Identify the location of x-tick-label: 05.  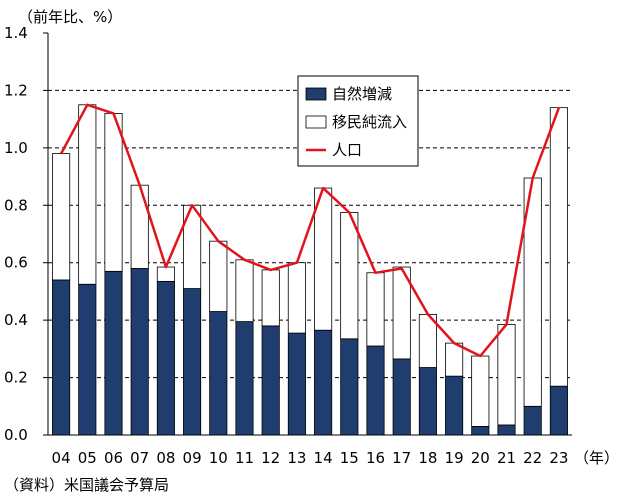
(87, 458).